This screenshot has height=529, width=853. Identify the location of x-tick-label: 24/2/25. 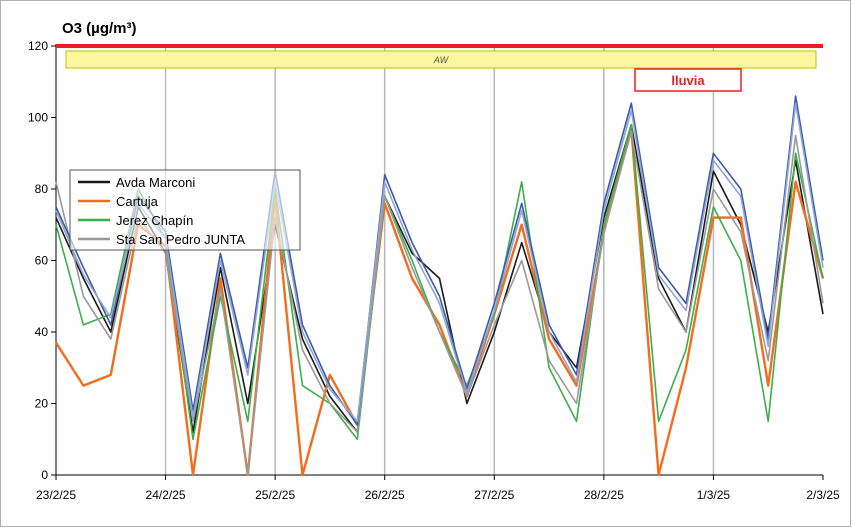
(166, 495).